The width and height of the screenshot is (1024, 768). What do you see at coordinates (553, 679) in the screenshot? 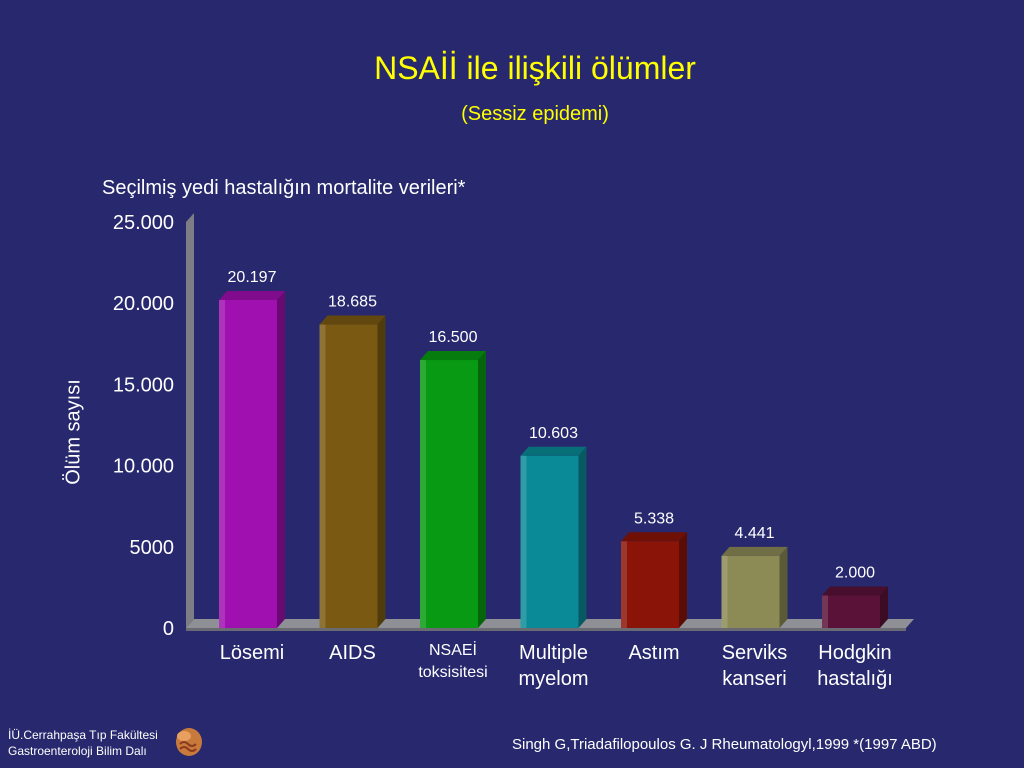
I see `category-label-line: myelom` at bounding box center [553, 679].